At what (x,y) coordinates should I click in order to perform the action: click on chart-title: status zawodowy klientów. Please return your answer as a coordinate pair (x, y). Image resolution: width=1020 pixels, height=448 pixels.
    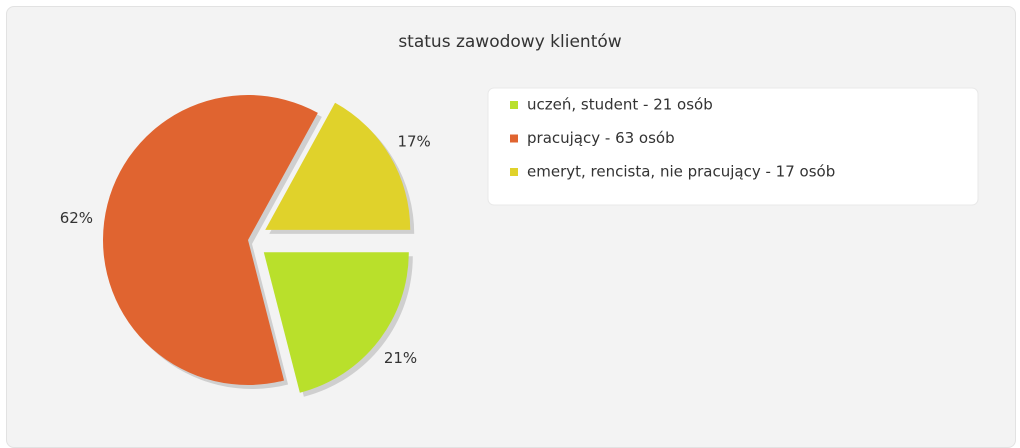
    Looking at the image, I should click on (509, 42).